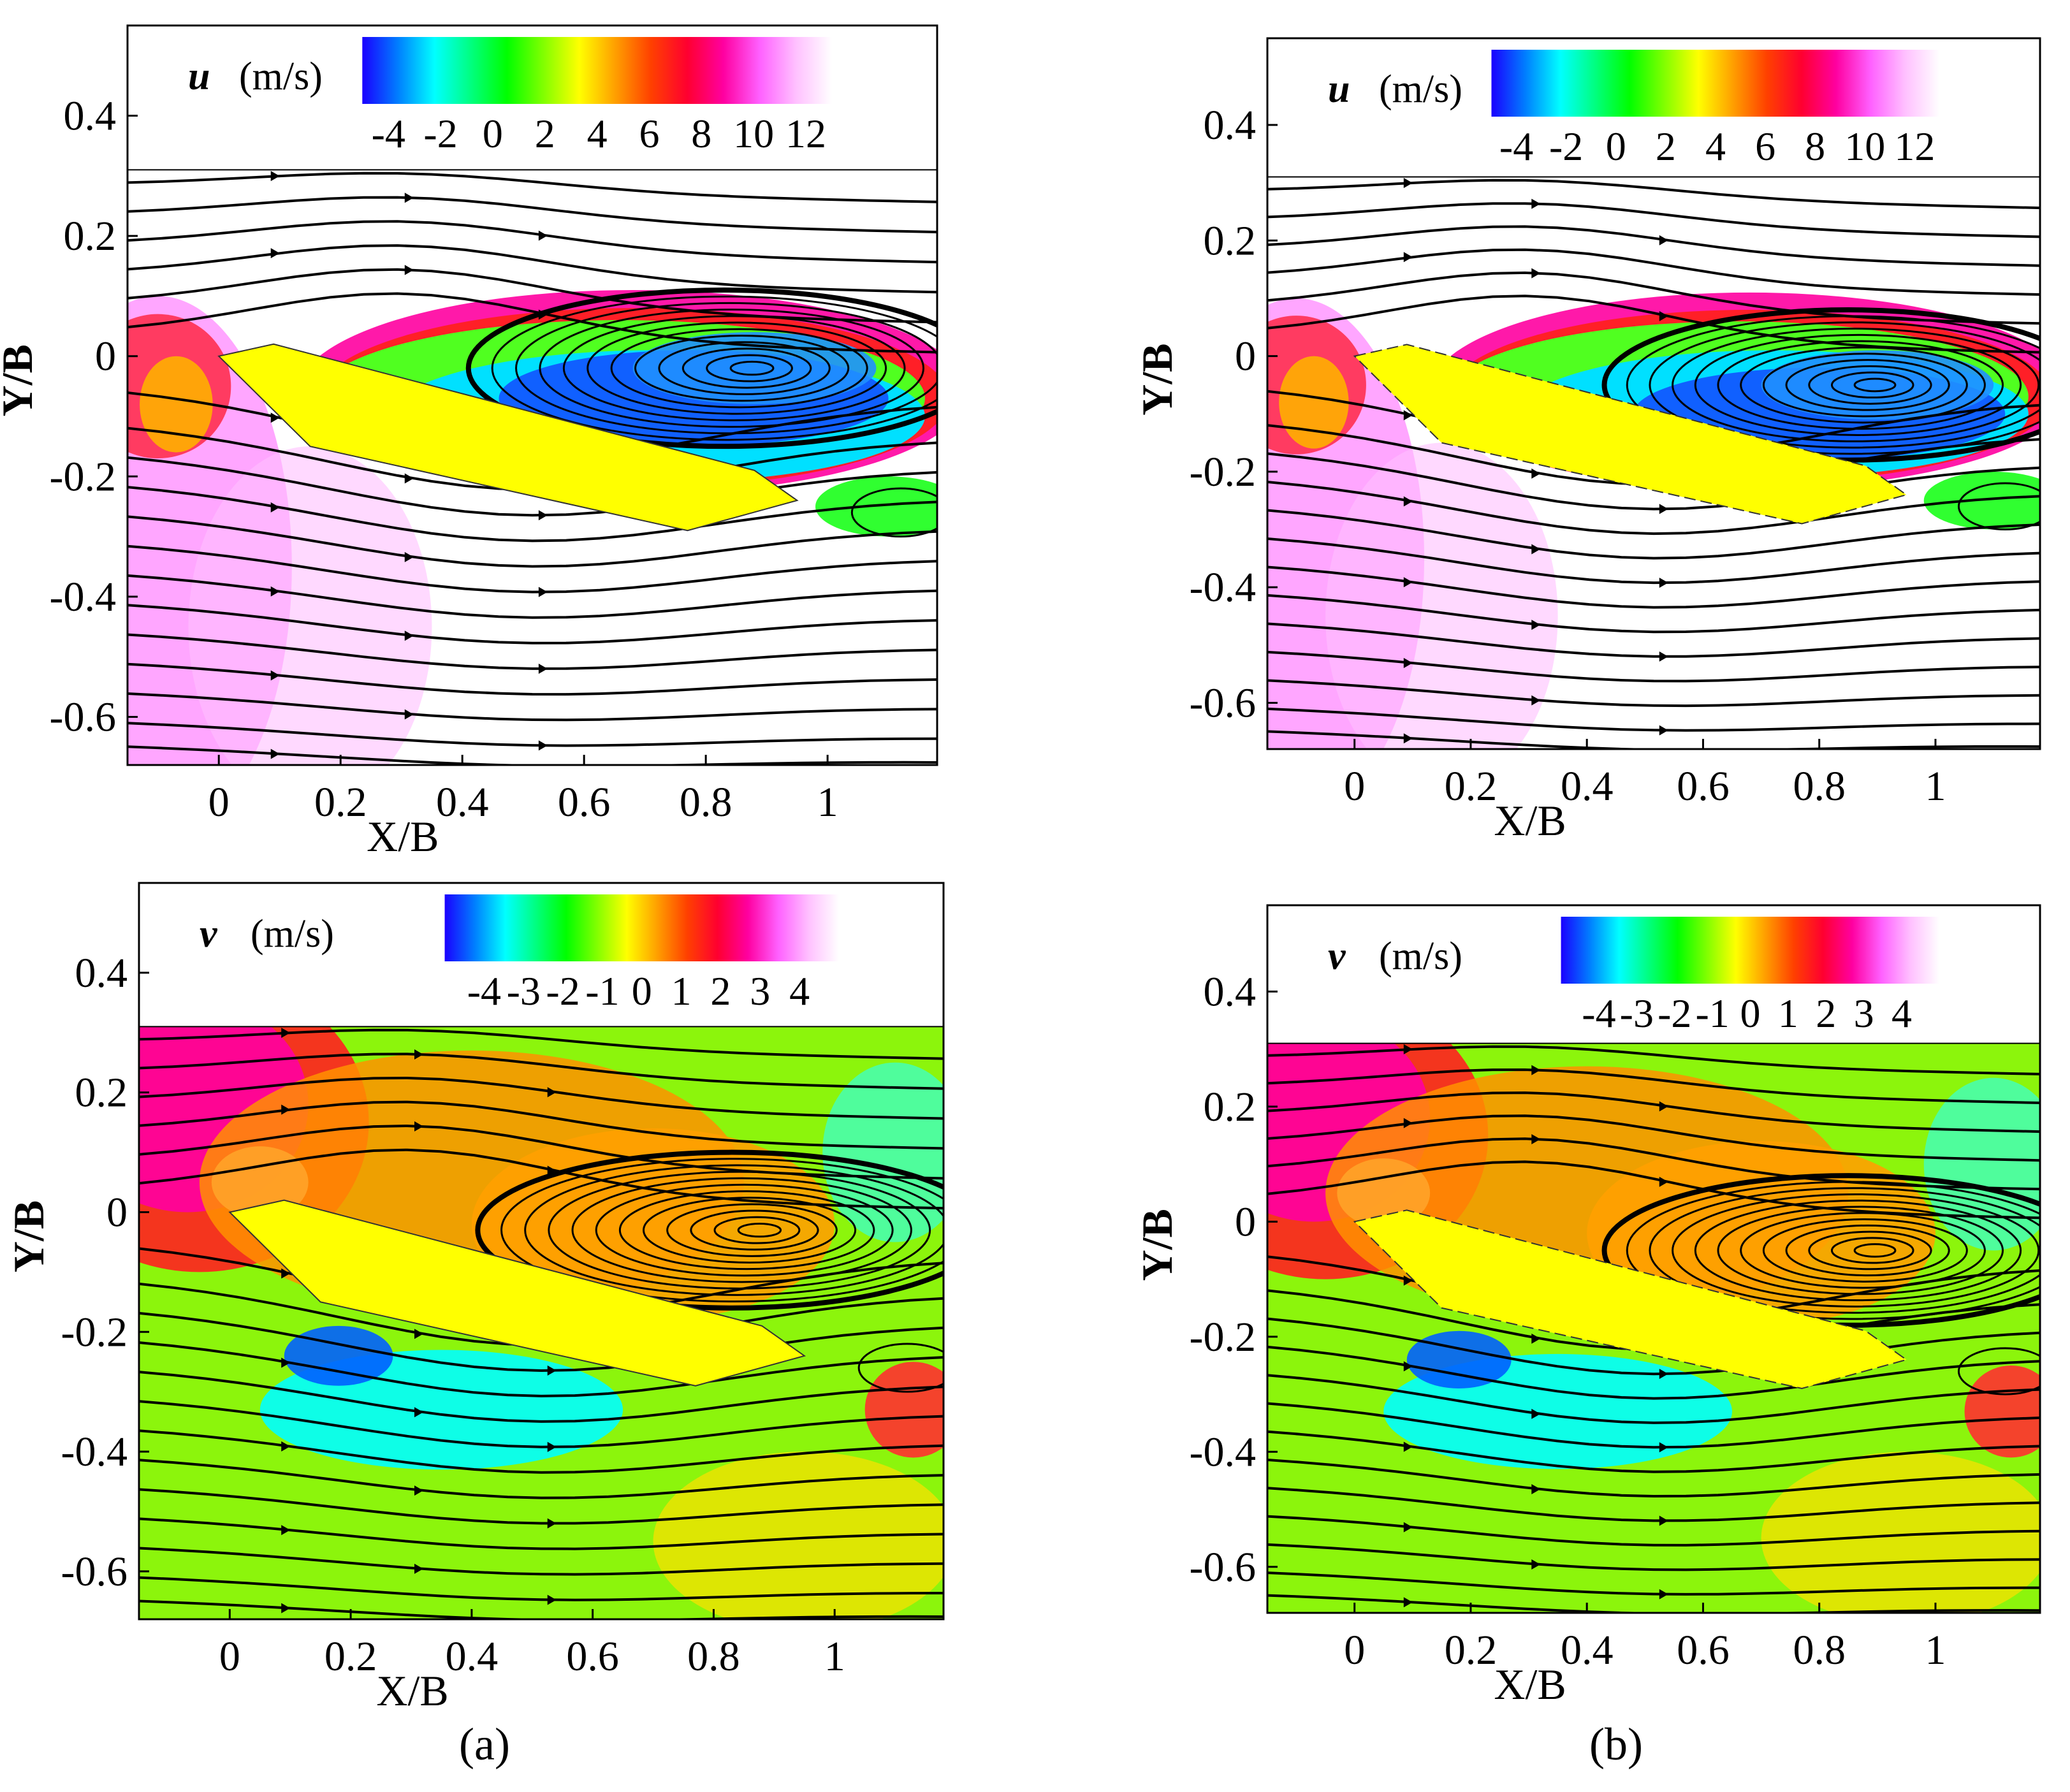 The image size is (2070, 1792). I want to click on plot-frame, so click(1653, 1259).